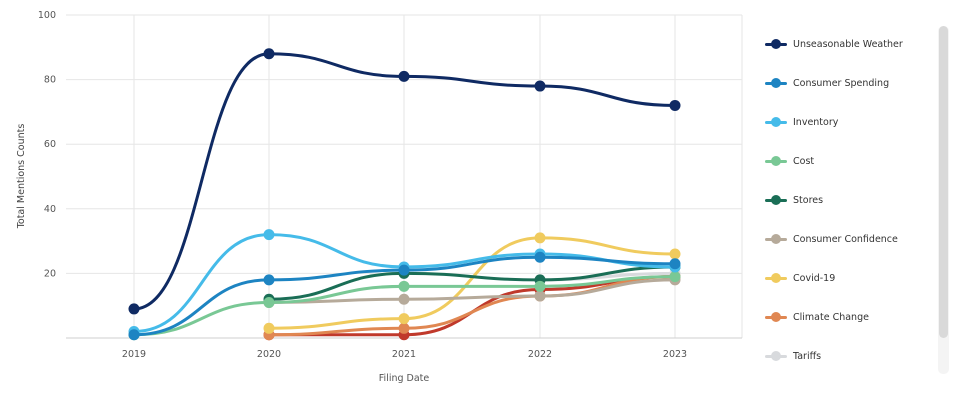 The height and width of the screenshot is (404, 975). I want to click on y-tick-label: 80, so click(50, 80).